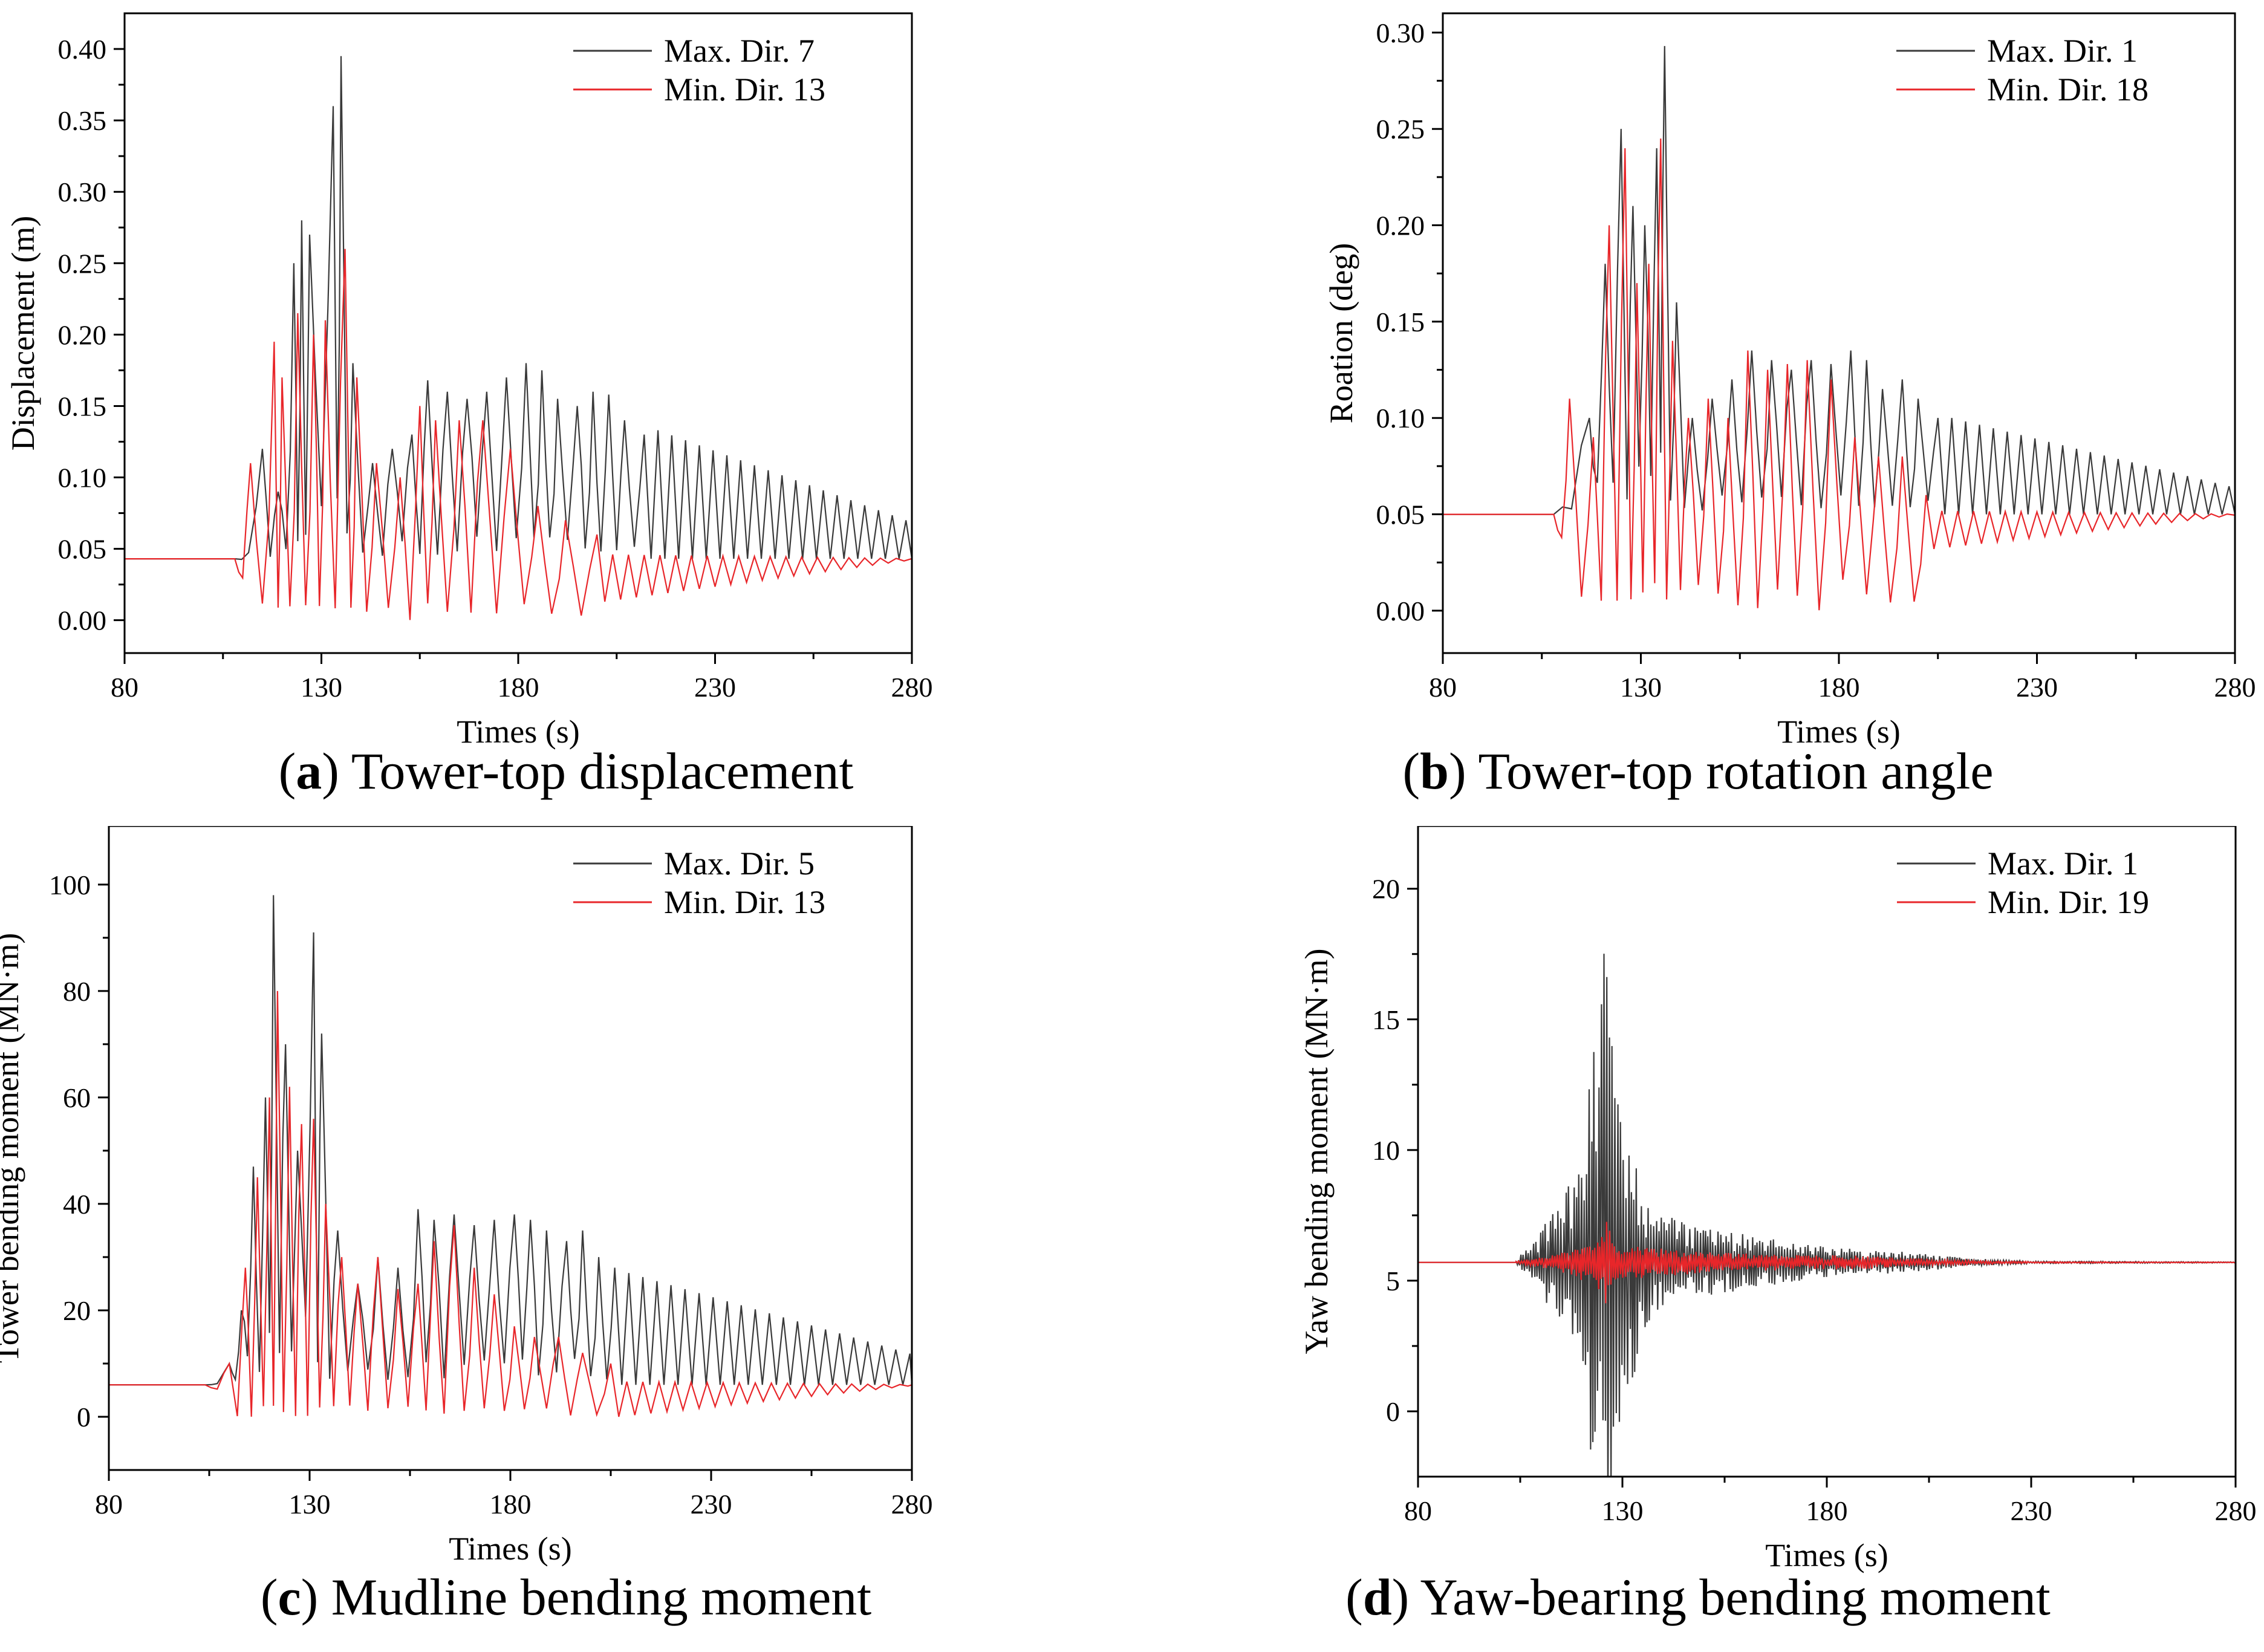 This screenshot has height=1652, width=2264. What do you see at coordinates (70, 885) in the screenshot?
I see `y-tick-label: 100` at bounding box center [70, 885].